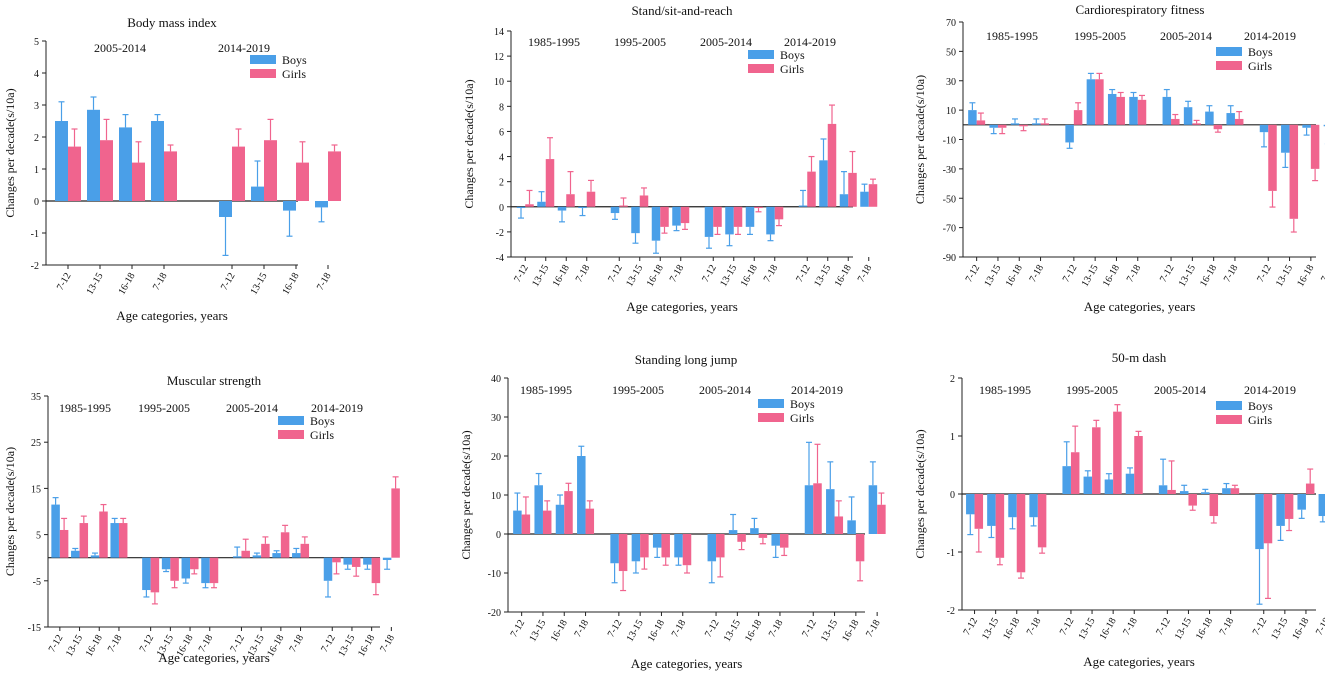 Image resolution: width=1325 pixels, height=685 pixels. Describe the element at coordinates (1012, 36) in the screenshot. I see `period-label: 1985-1995` at that location.